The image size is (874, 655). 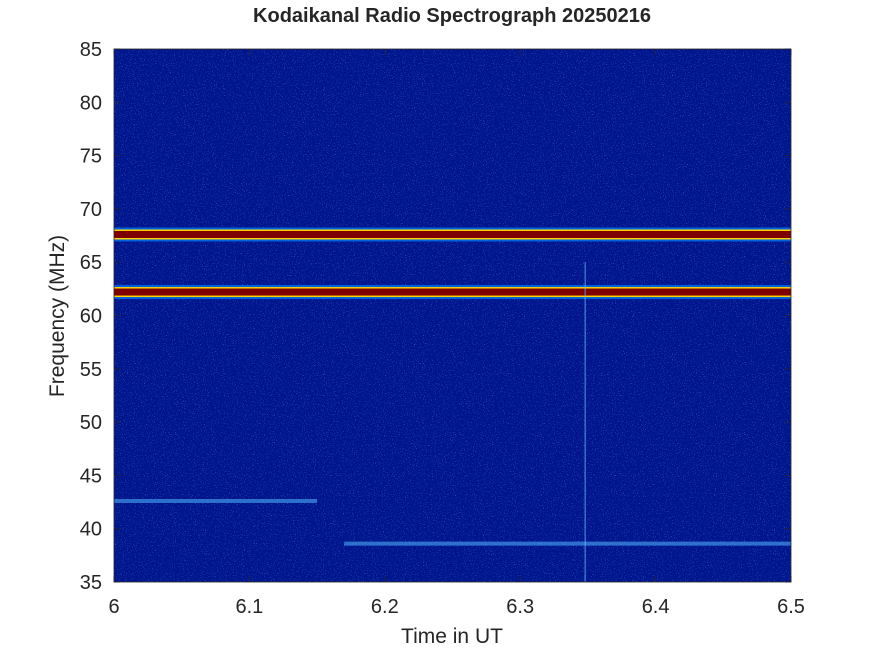 What do you see at coordinates (452, 16) in the screenshot?
I see `chart-title: Kodaikanal Radio Spectrograph 20250216` at bounding box center [452, 16].